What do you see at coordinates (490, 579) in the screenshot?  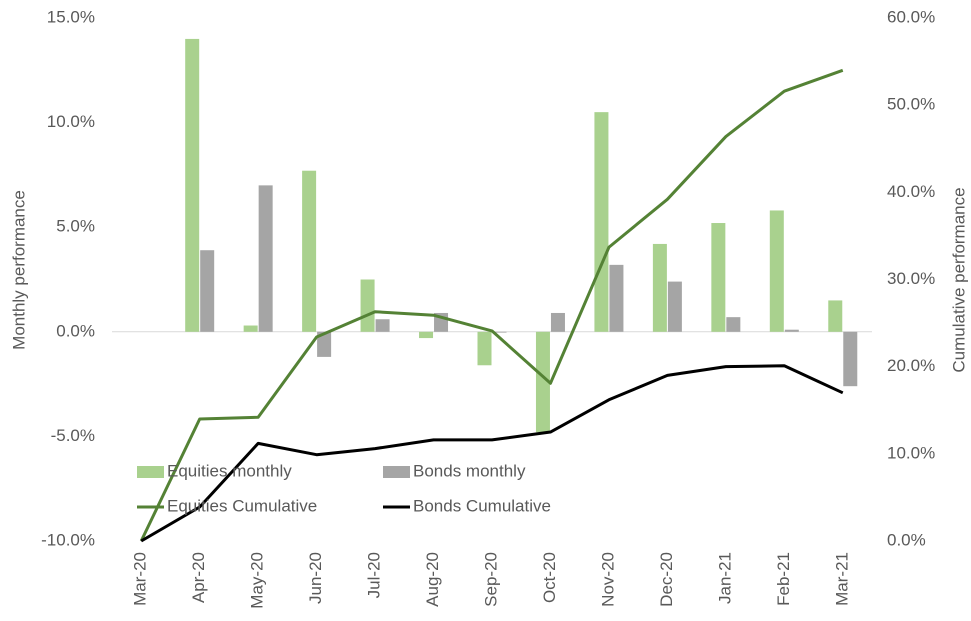 I see `x-tick-label: Sep-20` at bounding box center [490, 579].